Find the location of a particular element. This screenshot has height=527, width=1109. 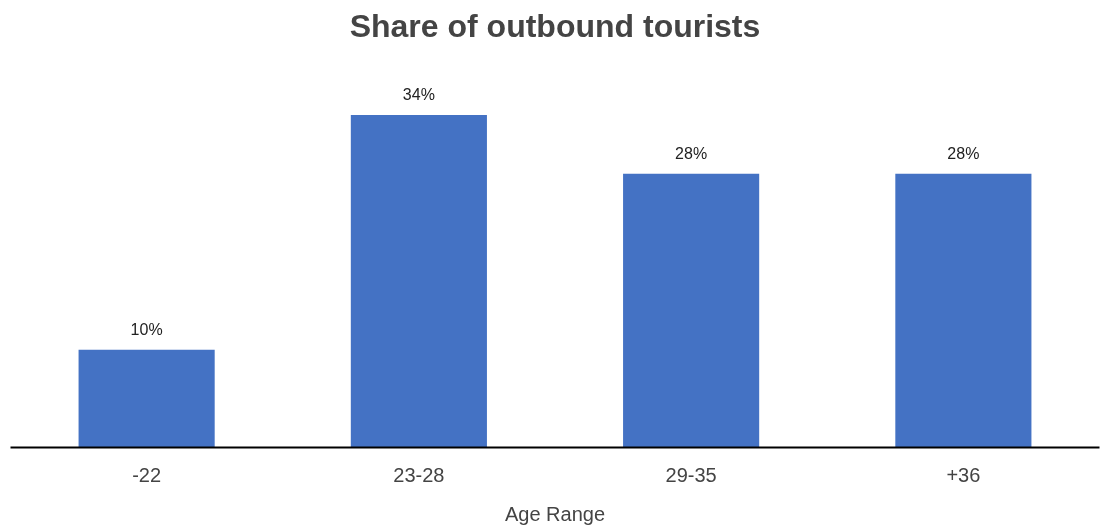

data-label: 34% is located at coordinates (418, 94).